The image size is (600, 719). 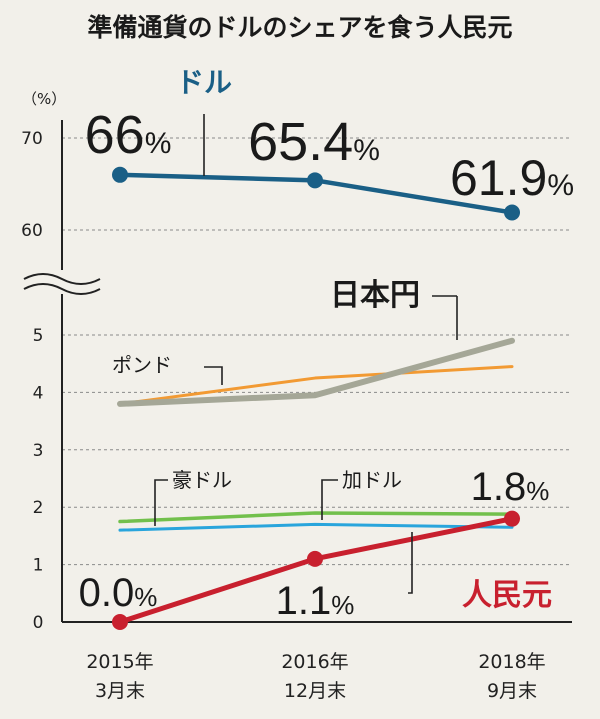 I want to click on data-label: 1.8%, so click(x=510, y=487).